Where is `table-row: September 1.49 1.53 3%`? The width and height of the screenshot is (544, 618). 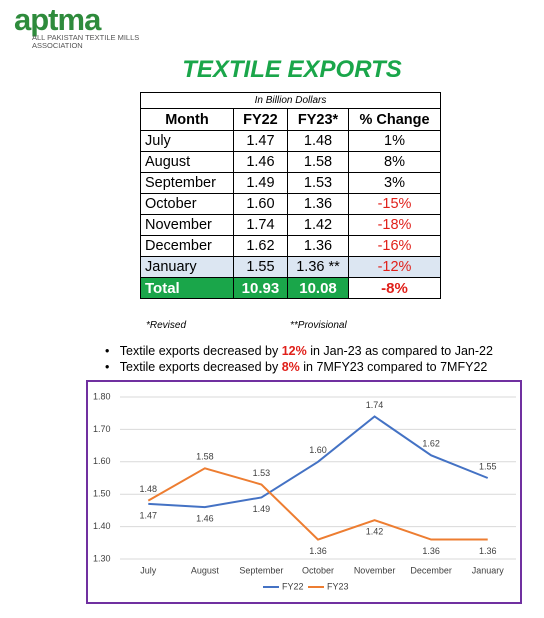
table-row: September 1.49 1.53 3% is located at coordinates (290, 183).